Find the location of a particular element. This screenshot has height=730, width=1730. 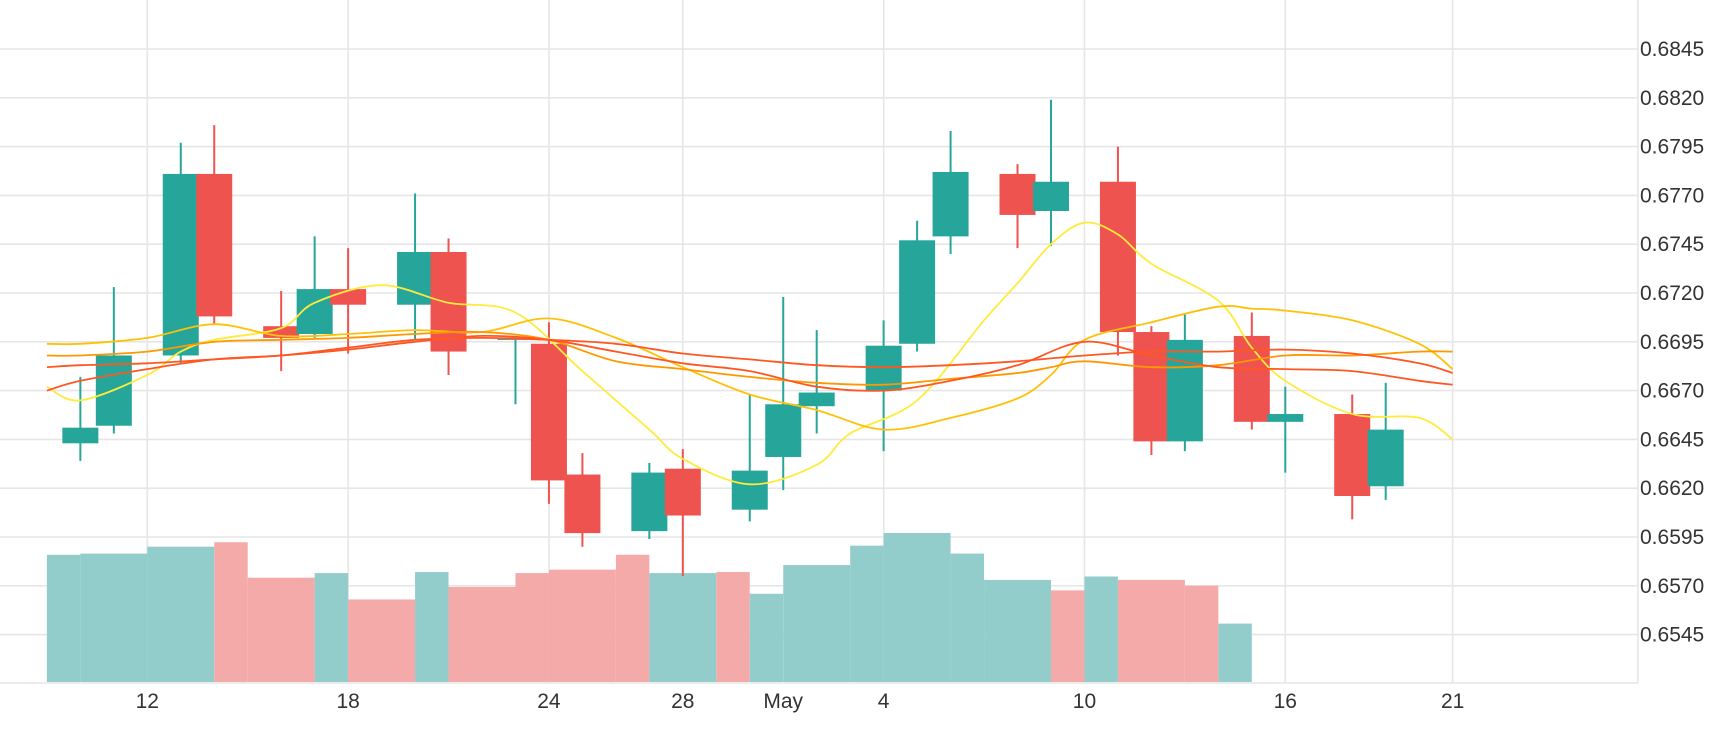

y-tick-label: 0.6595 is located at coordinates (1672, 537).